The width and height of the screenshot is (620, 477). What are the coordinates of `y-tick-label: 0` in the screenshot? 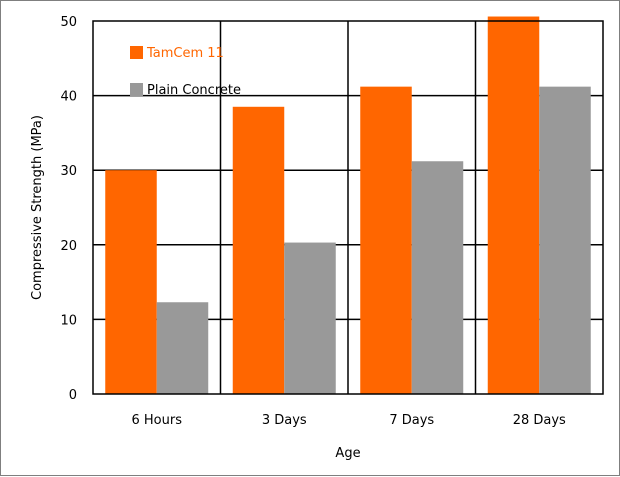 It's located at (73, 395).